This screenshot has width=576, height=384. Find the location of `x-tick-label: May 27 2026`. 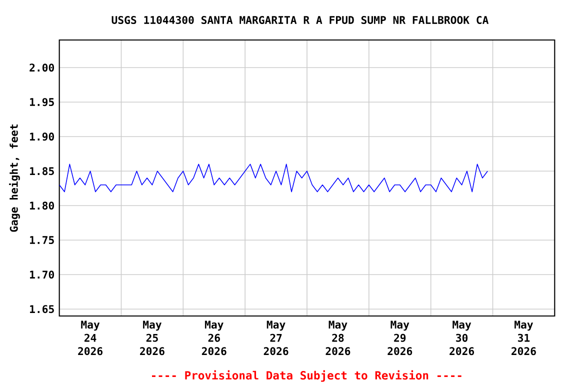

x-tick-label: May 27 2026 is located at coordinates (276, 338).